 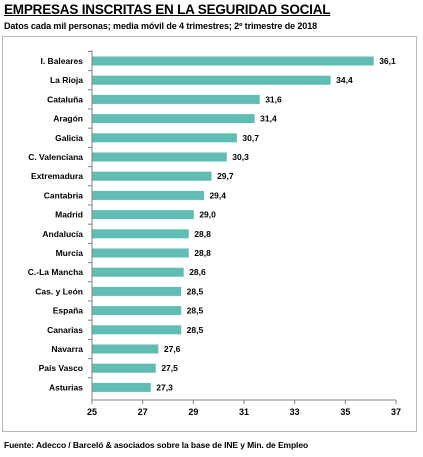 I want to click on value-label: 29,4, so click(x=217, y=195).